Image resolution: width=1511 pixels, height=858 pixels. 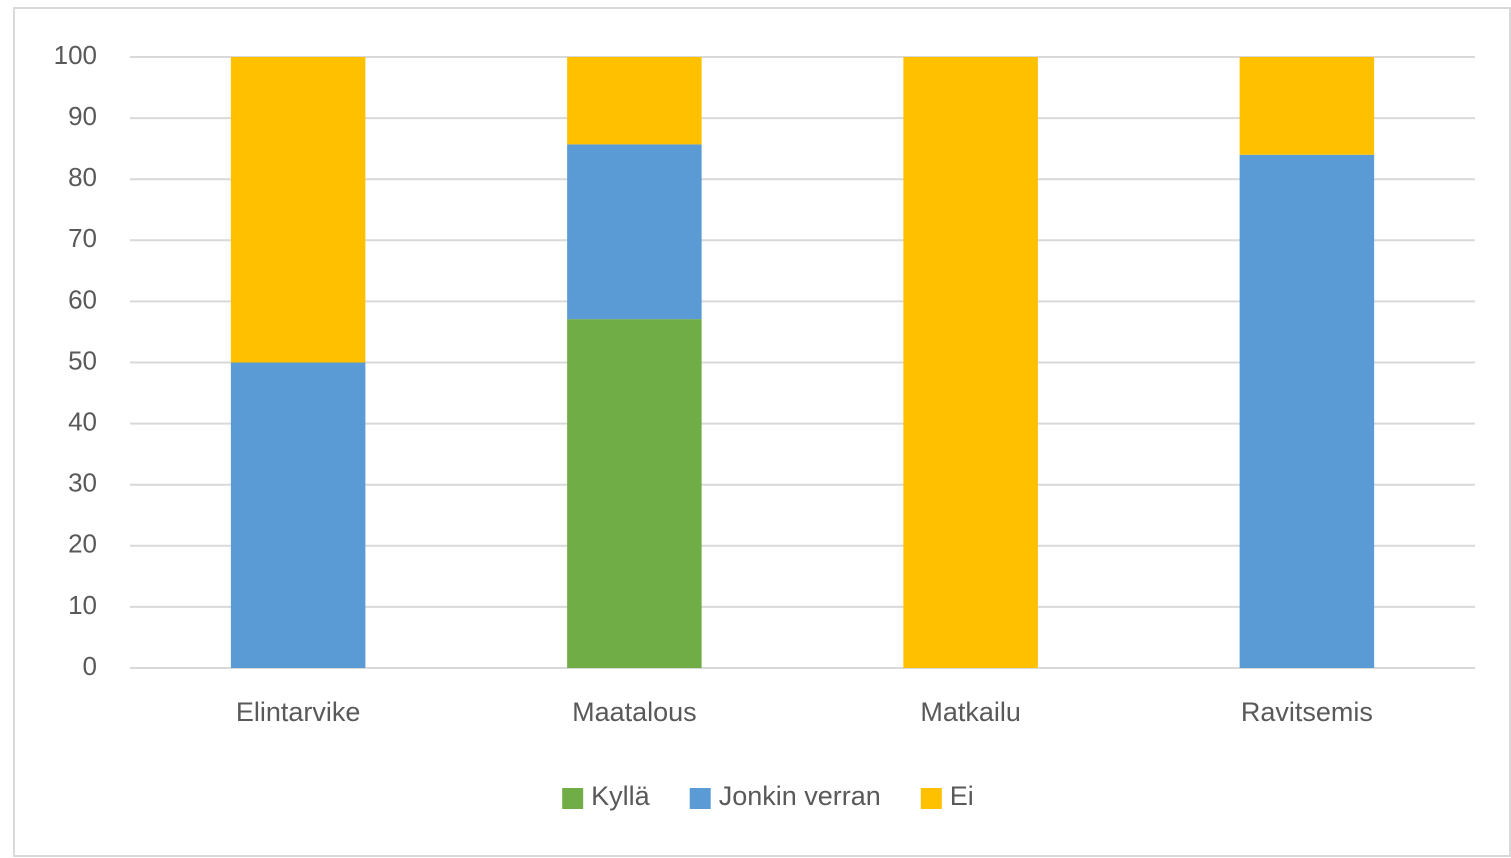 What do you see at coordinates (82, 116) in the screenshot?
I see `y-tick-label: 90` at bounding box center [82, 116].